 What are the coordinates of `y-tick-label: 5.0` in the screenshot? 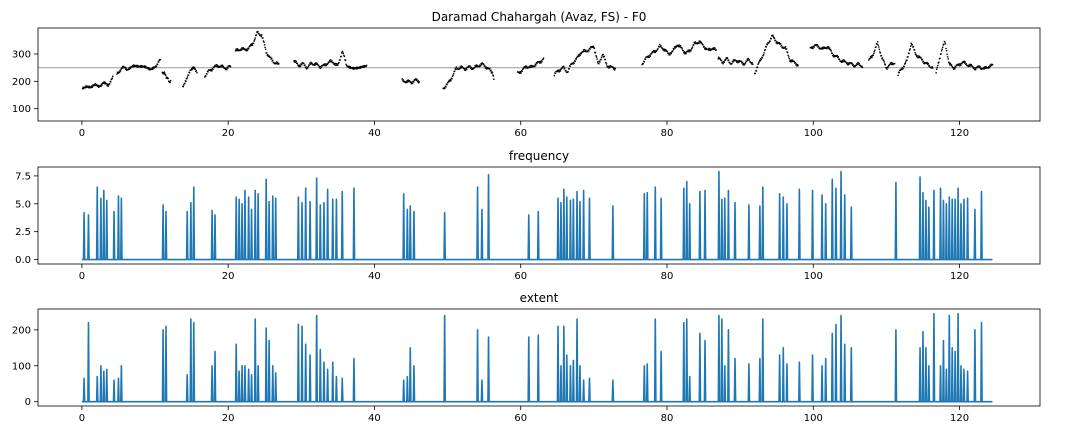 It's located at (23, 204).